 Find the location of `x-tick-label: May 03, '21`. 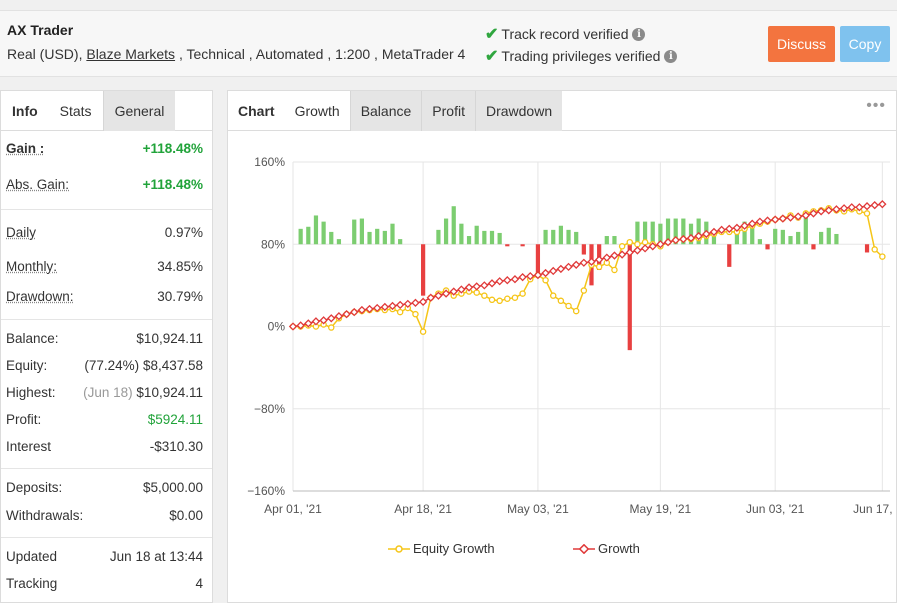

x-tick-label: May 03, '21 is located at coordinates (538, 509).